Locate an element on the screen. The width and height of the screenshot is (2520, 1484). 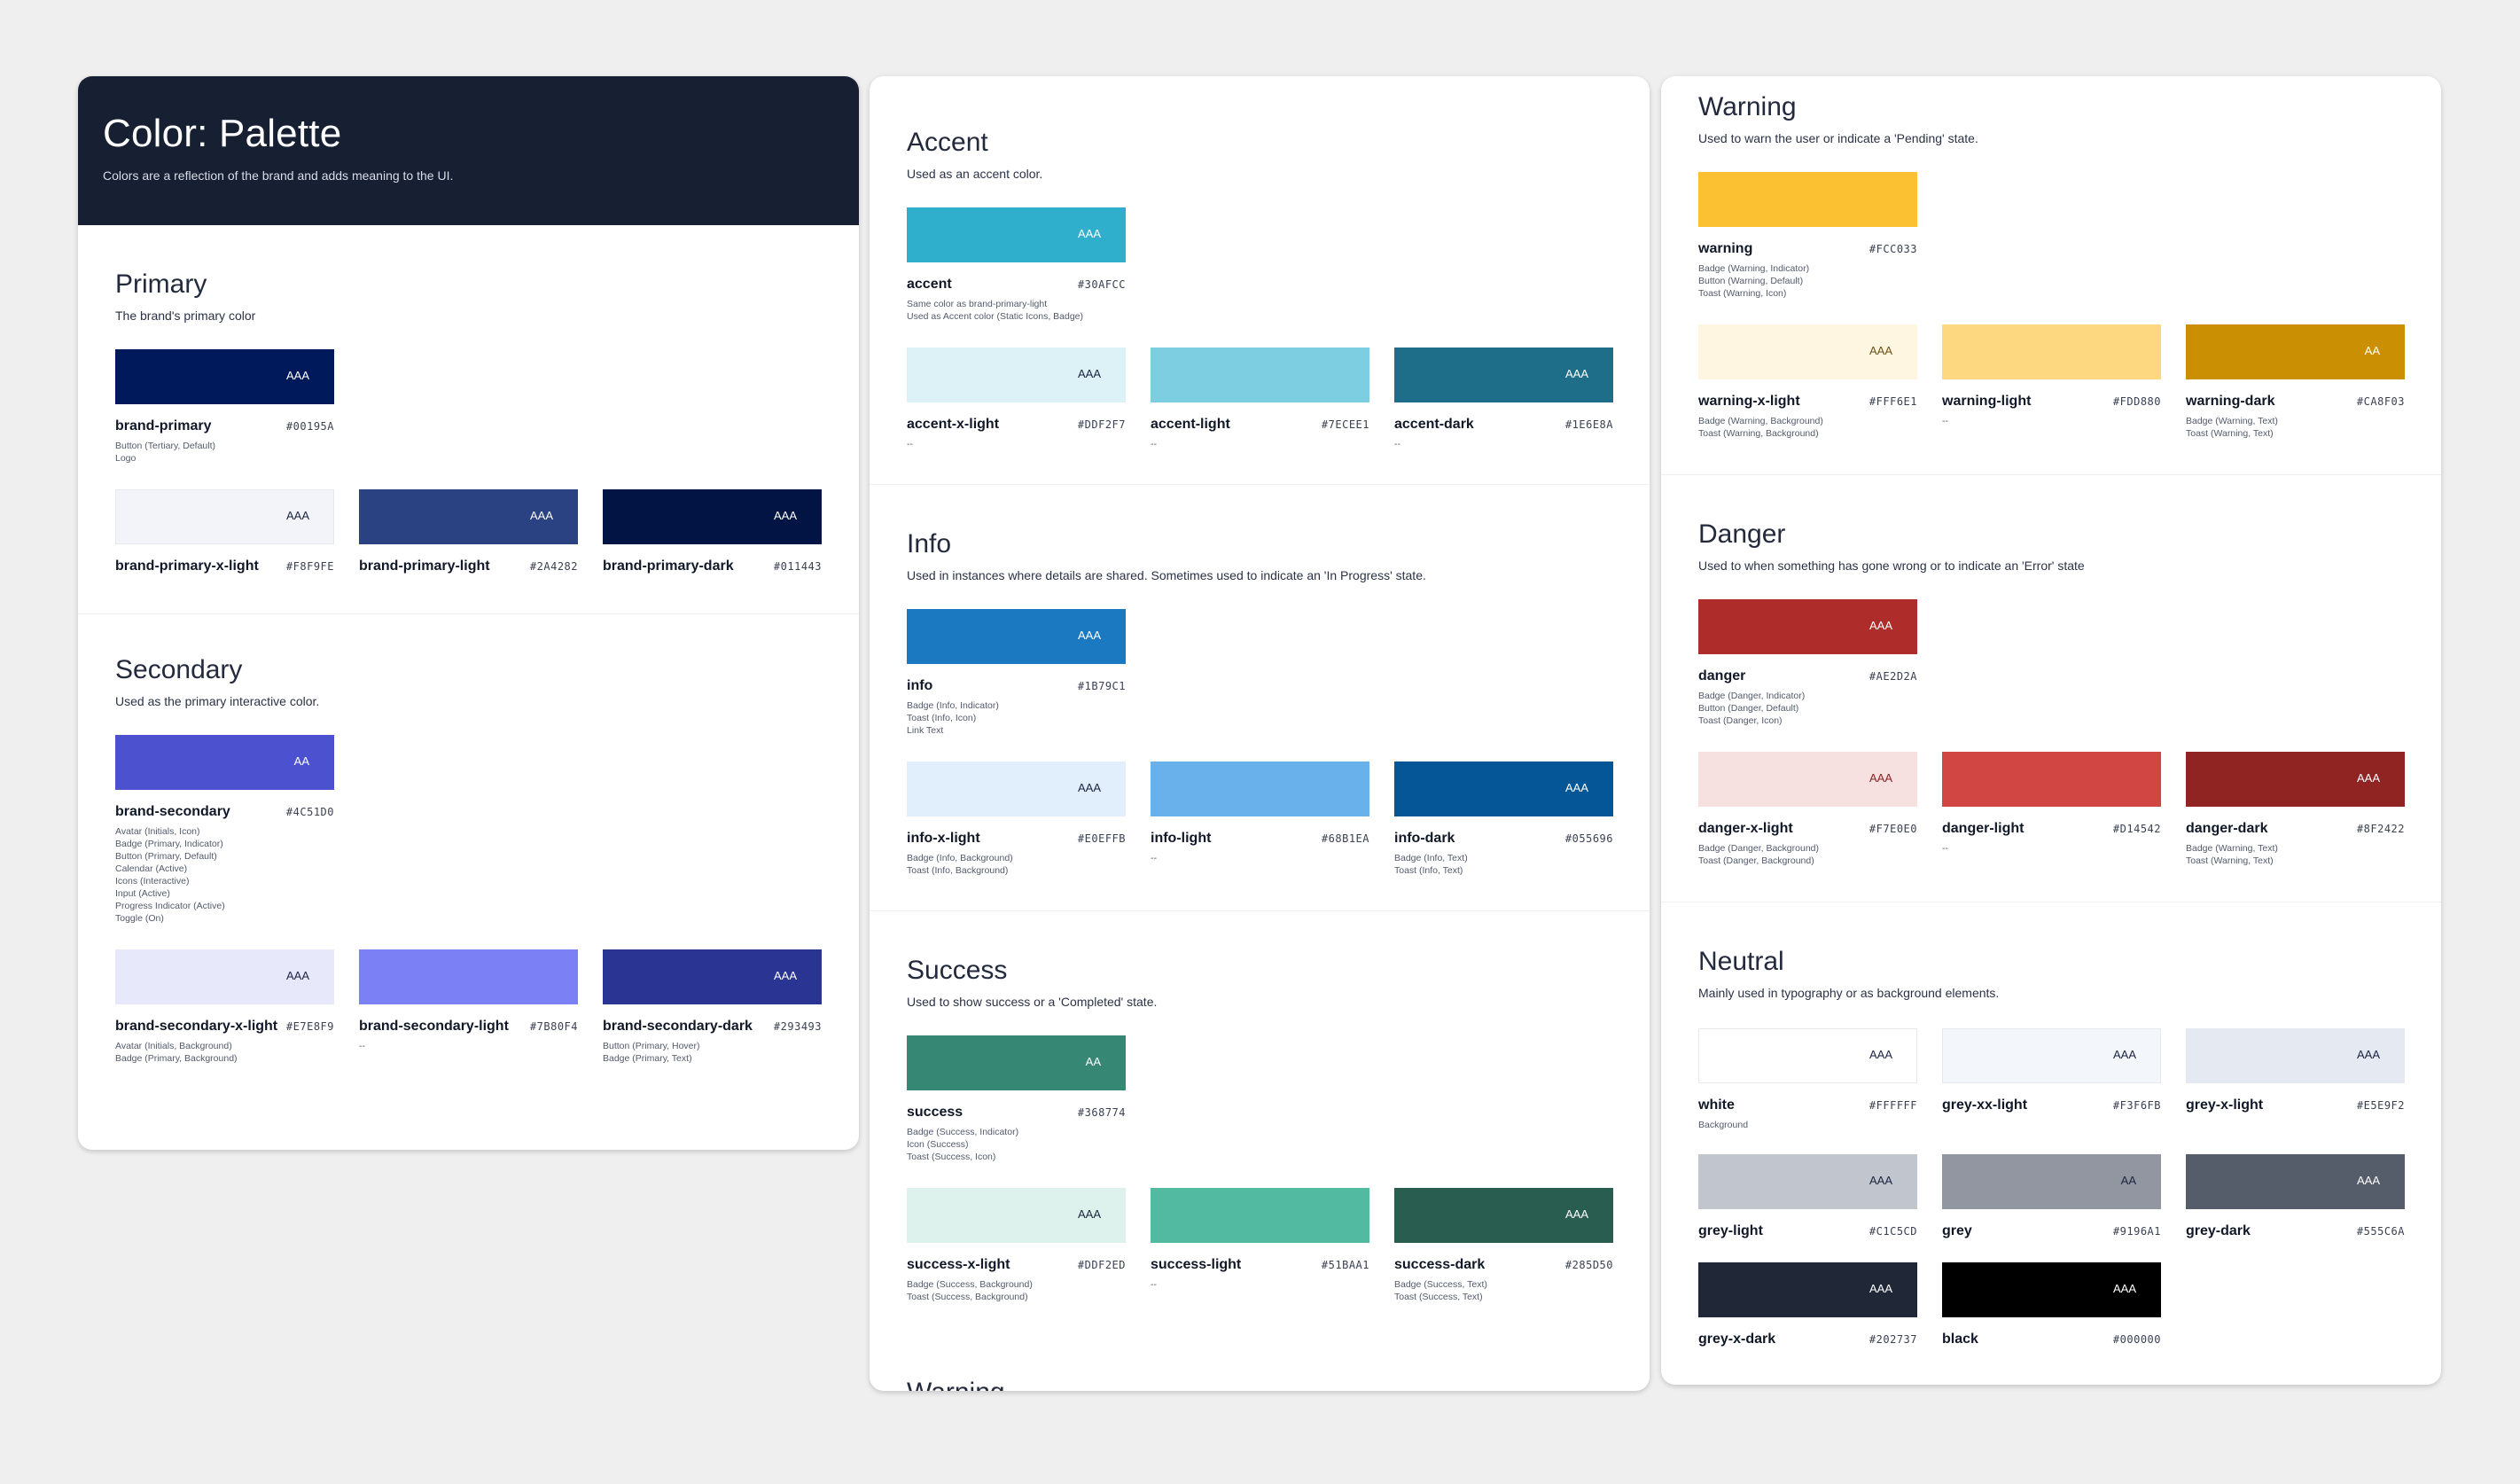
color-swatch-white: AAA white #FFFFFF Background is located at coordinates (1807, 1079).